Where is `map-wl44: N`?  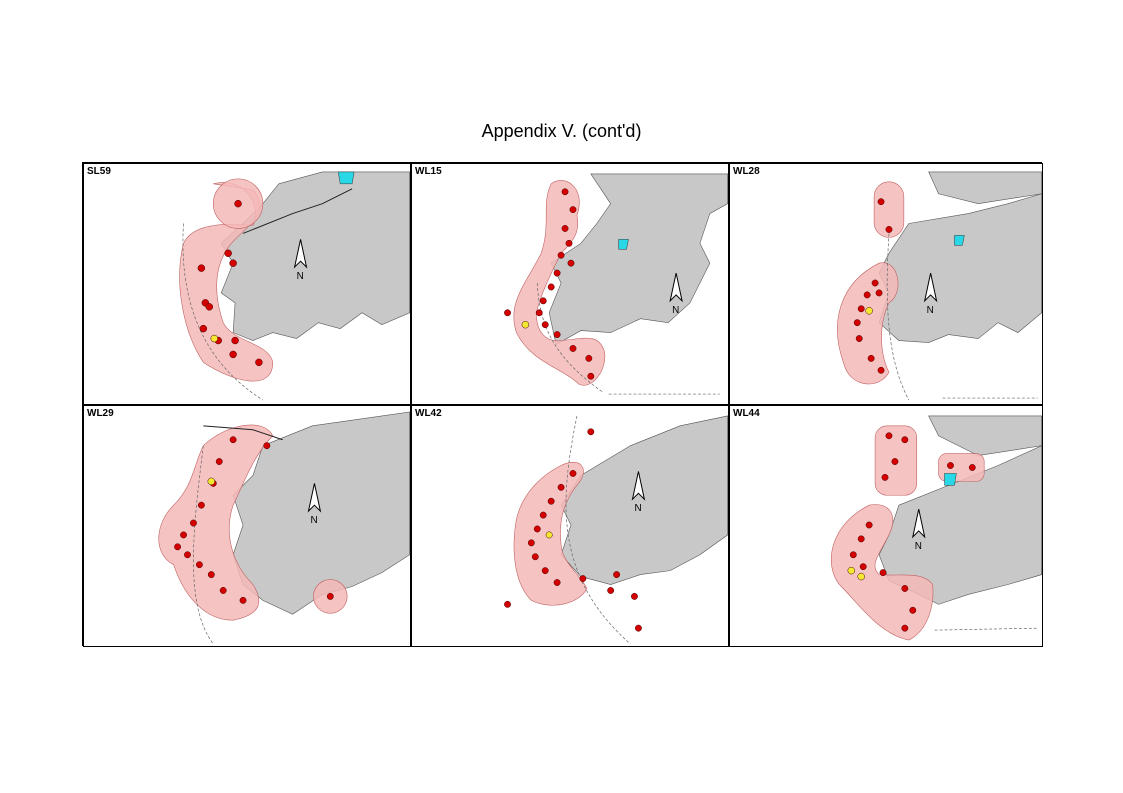
map-wl44: N is located at coordinates (936, 528).